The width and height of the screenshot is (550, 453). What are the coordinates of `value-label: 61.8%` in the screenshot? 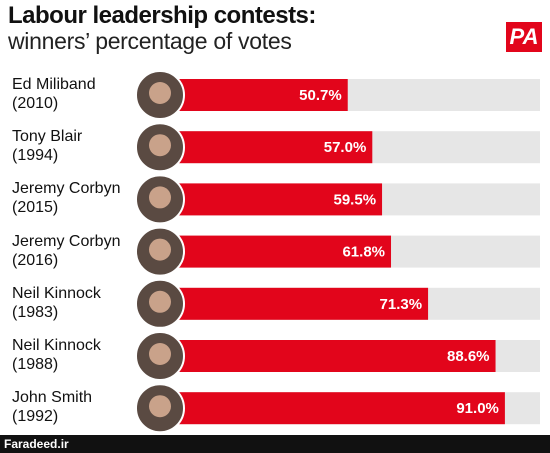 It's located at (363, 252).